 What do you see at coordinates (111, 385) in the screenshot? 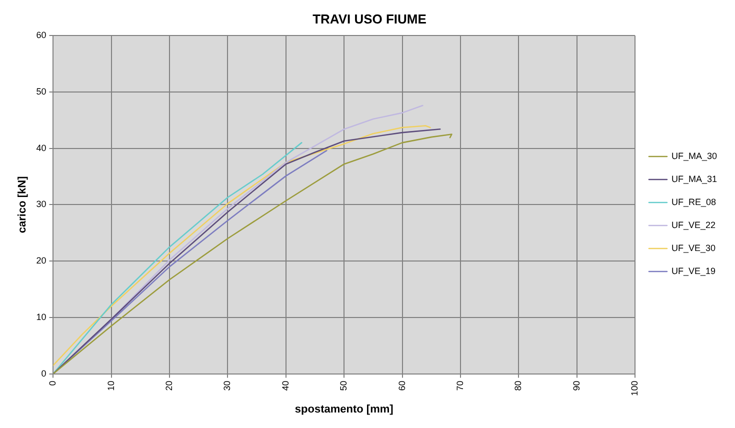
I see `x-tick-label: 10` at bounding box center [111, 385].